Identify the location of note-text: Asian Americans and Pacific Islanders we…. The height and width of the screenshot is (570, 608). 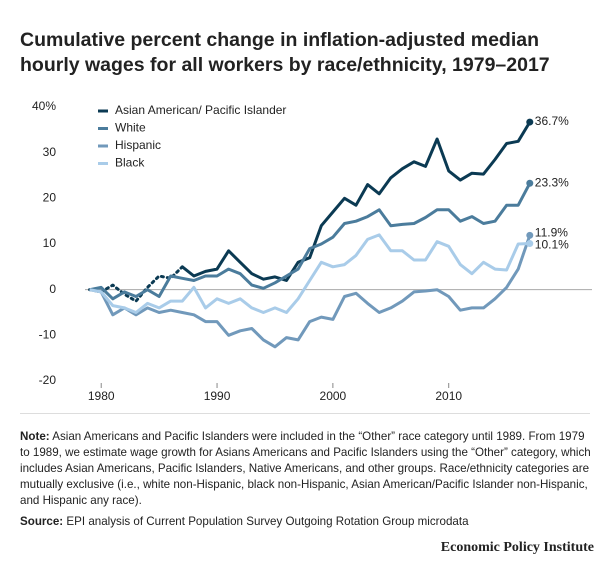
(305, 468).